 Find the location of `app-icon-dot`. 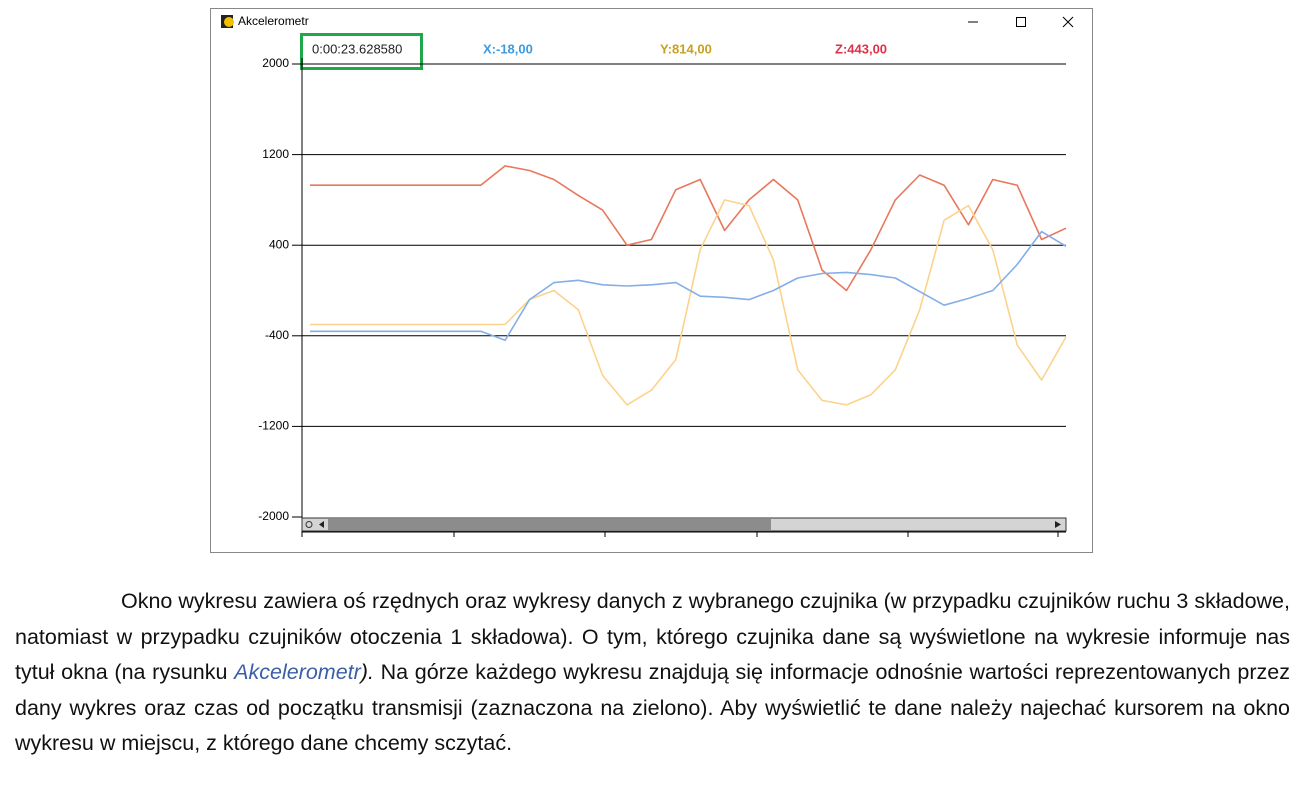

app-icon-dot is located at coordinates (229, 22).